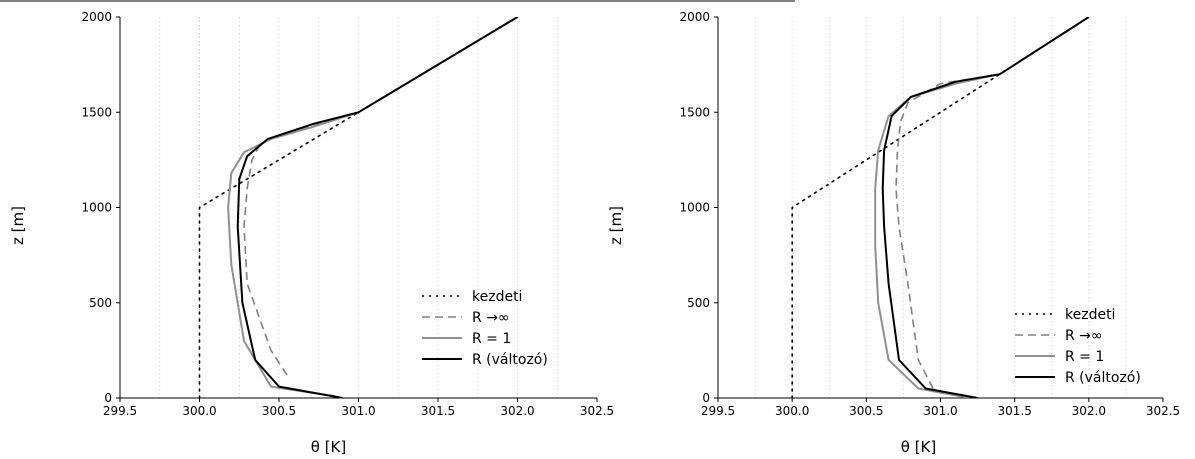 The width and height of the screenshot is (1195, 459). Describe the element at coordinates (491, 318) in the screenshot. I see `chart-0-legend-label-2: R →∞` at that location.